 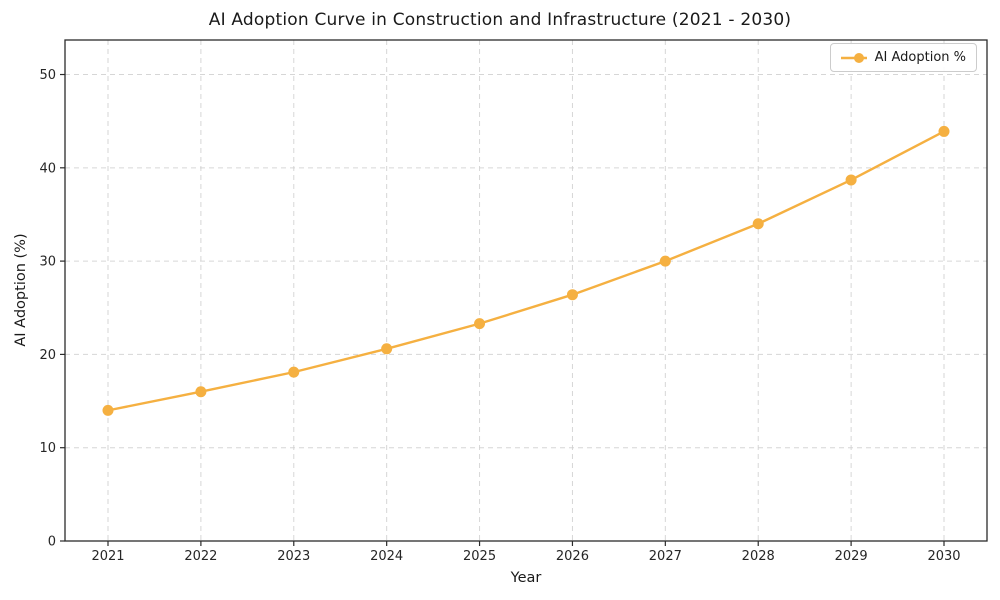 I want to click on y-tick-label: 30, so click(x=47, y=262).